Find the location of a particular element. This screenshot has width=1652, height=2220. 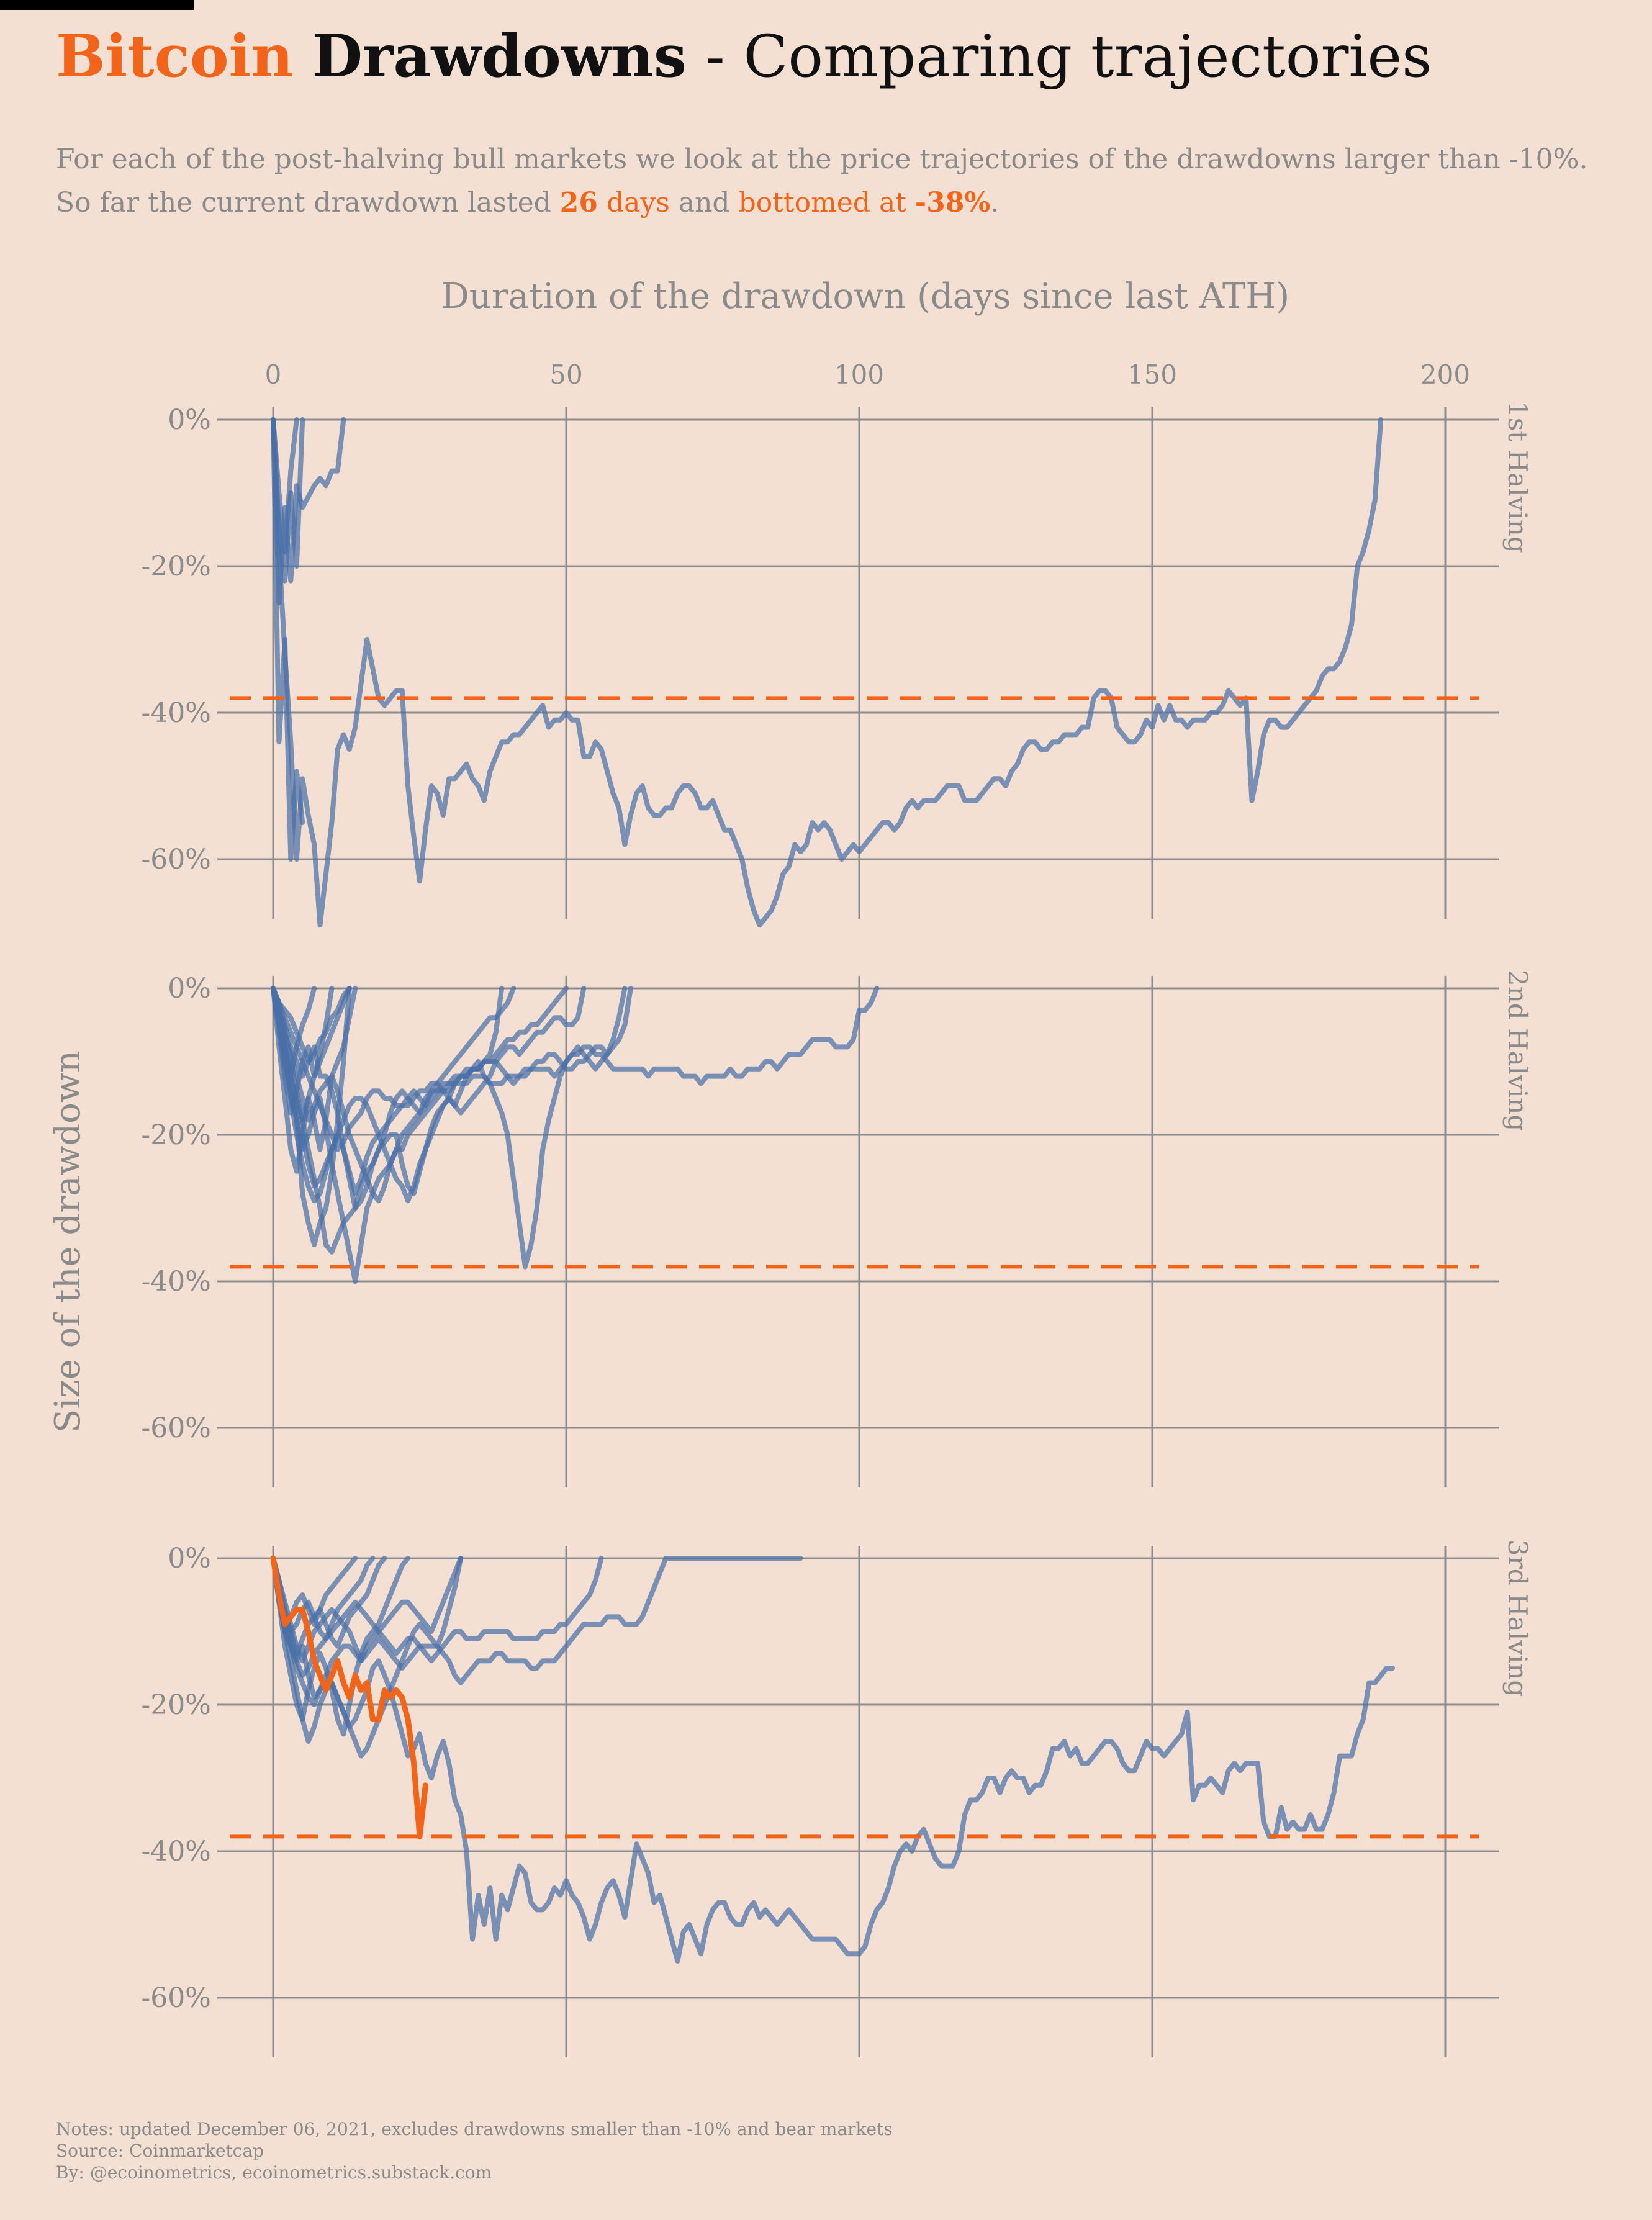

x-tick-label: 150 is located at coordinates (1152, 375).